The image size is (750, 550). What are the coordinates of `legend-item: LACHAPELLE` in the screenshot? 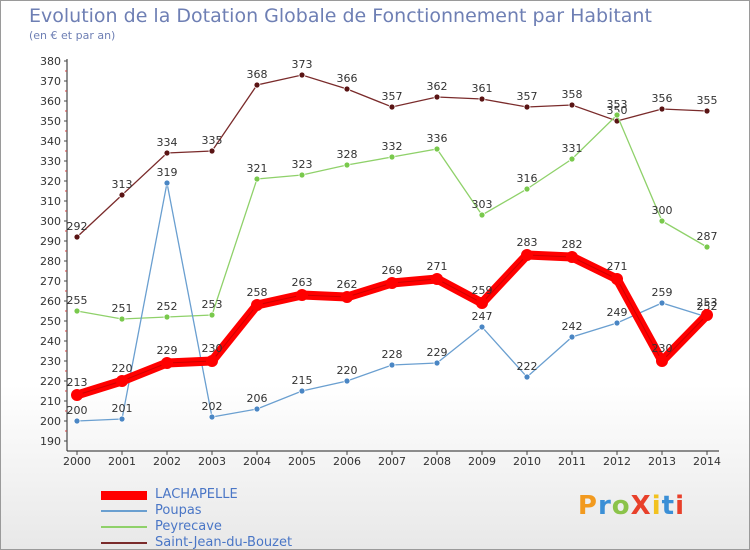 It's located at (196, 495).